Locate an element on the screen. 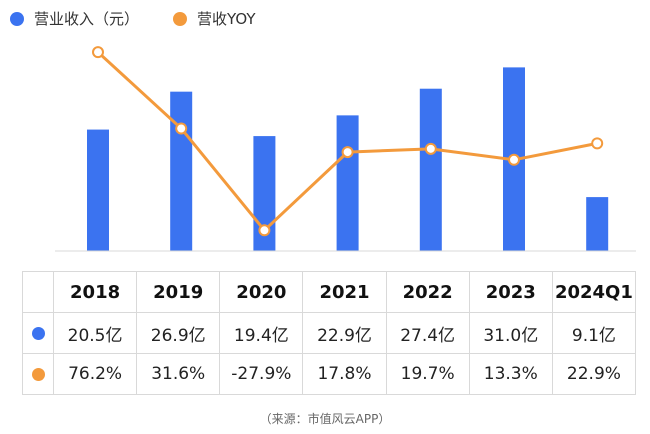  yoy-dot-icon is located at coordinates (38, 374).